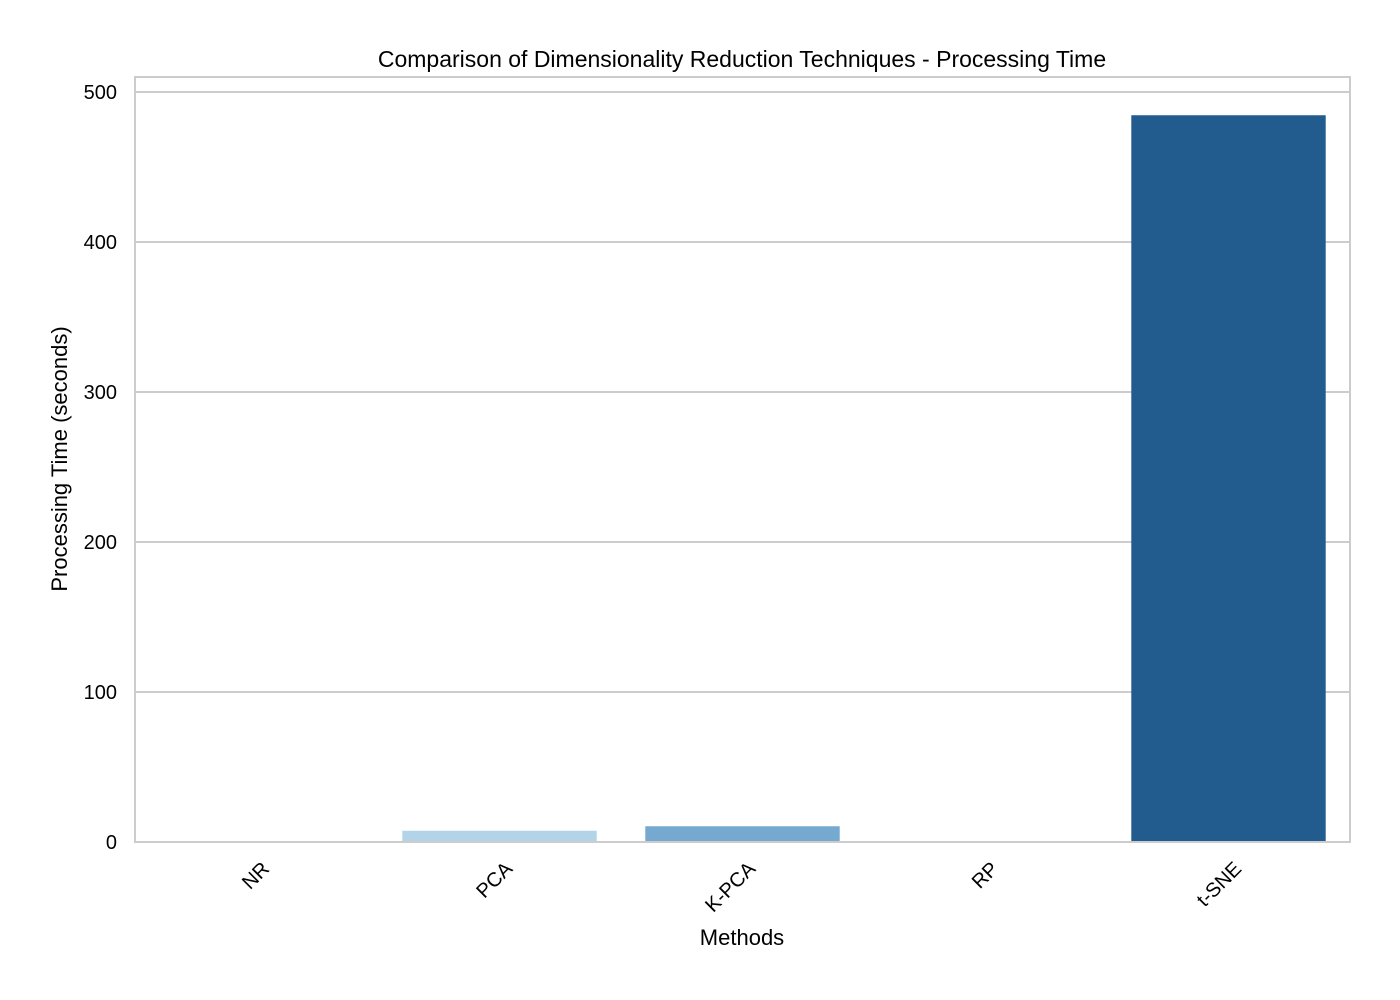 Image resolution: width=1400 pixels, height=1000 pixels. What do you see at coordinates (742, 834) in the screenshot?
I see `bar-k-pca` at bounding box center [742, 834].